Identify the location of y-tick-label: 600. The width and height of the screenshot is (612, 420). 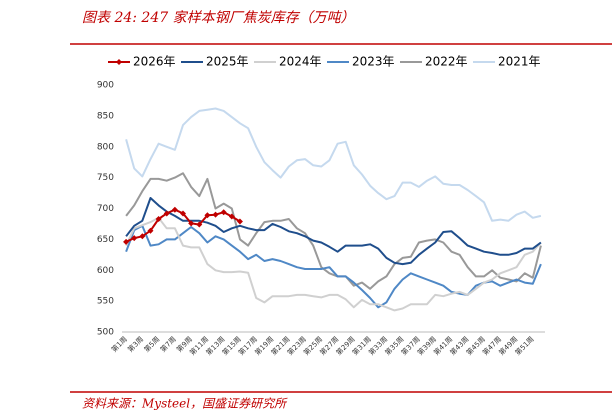
(105, 271).